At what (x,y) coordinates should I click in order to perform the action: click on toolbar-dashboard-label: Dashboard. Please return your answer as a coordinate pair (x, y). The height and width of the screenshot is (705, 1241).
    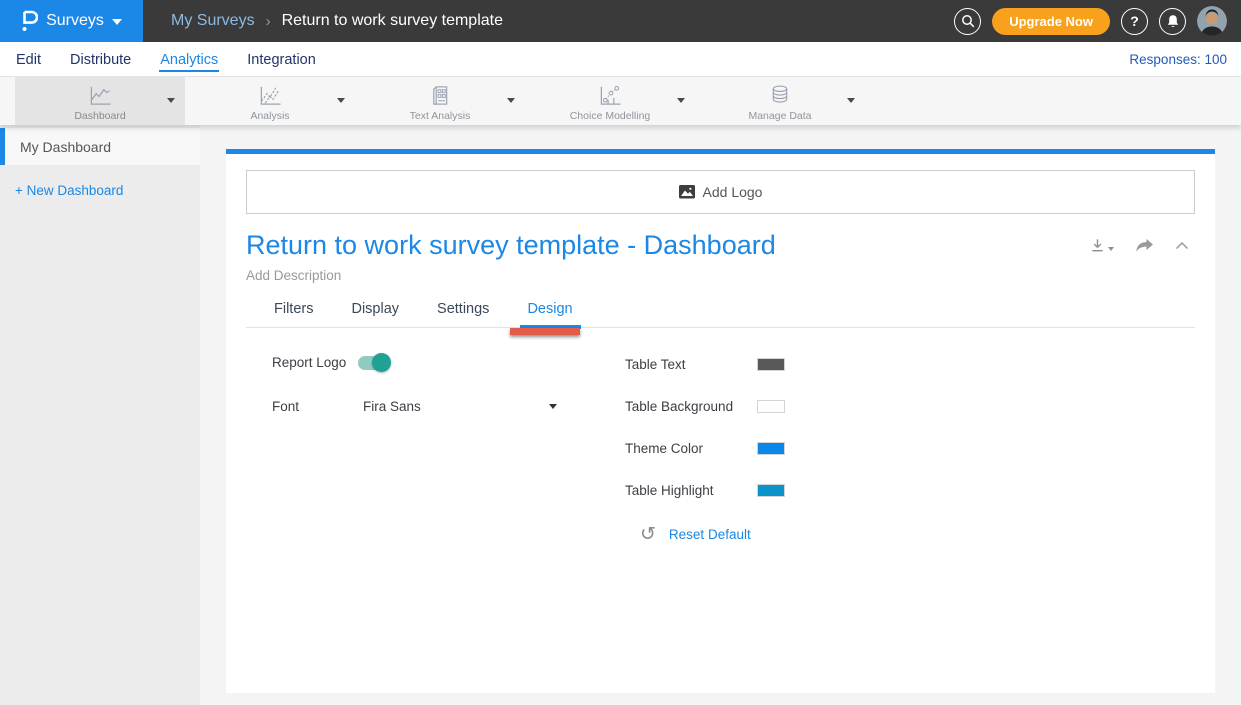
    Looking at the image, I should click on (100, 115).